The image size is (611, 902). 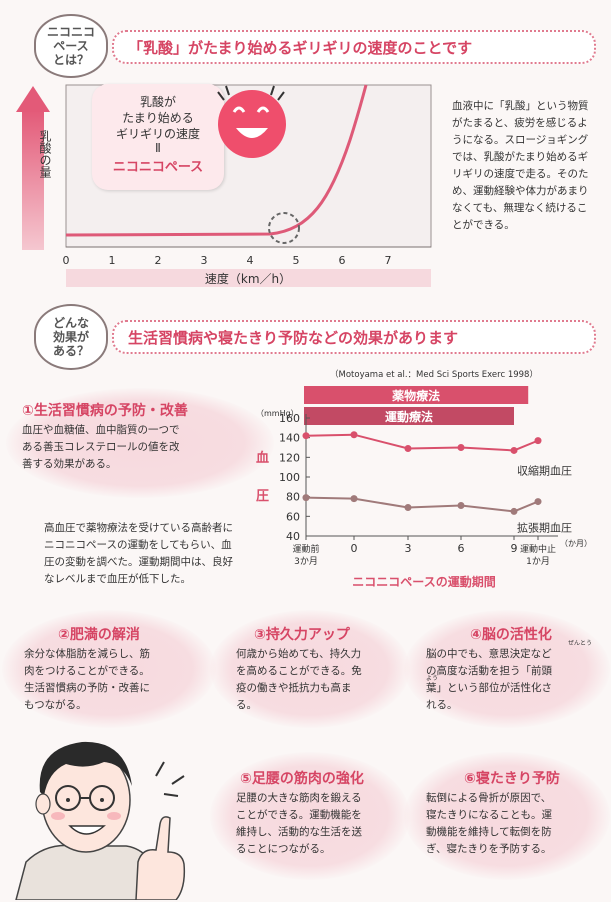 What do you see at coordinates (157, 118) in the screenshot?
I see `callout-text: 乳酸が たまり始める ギリギリの速度` at bounding box center [157, 118].